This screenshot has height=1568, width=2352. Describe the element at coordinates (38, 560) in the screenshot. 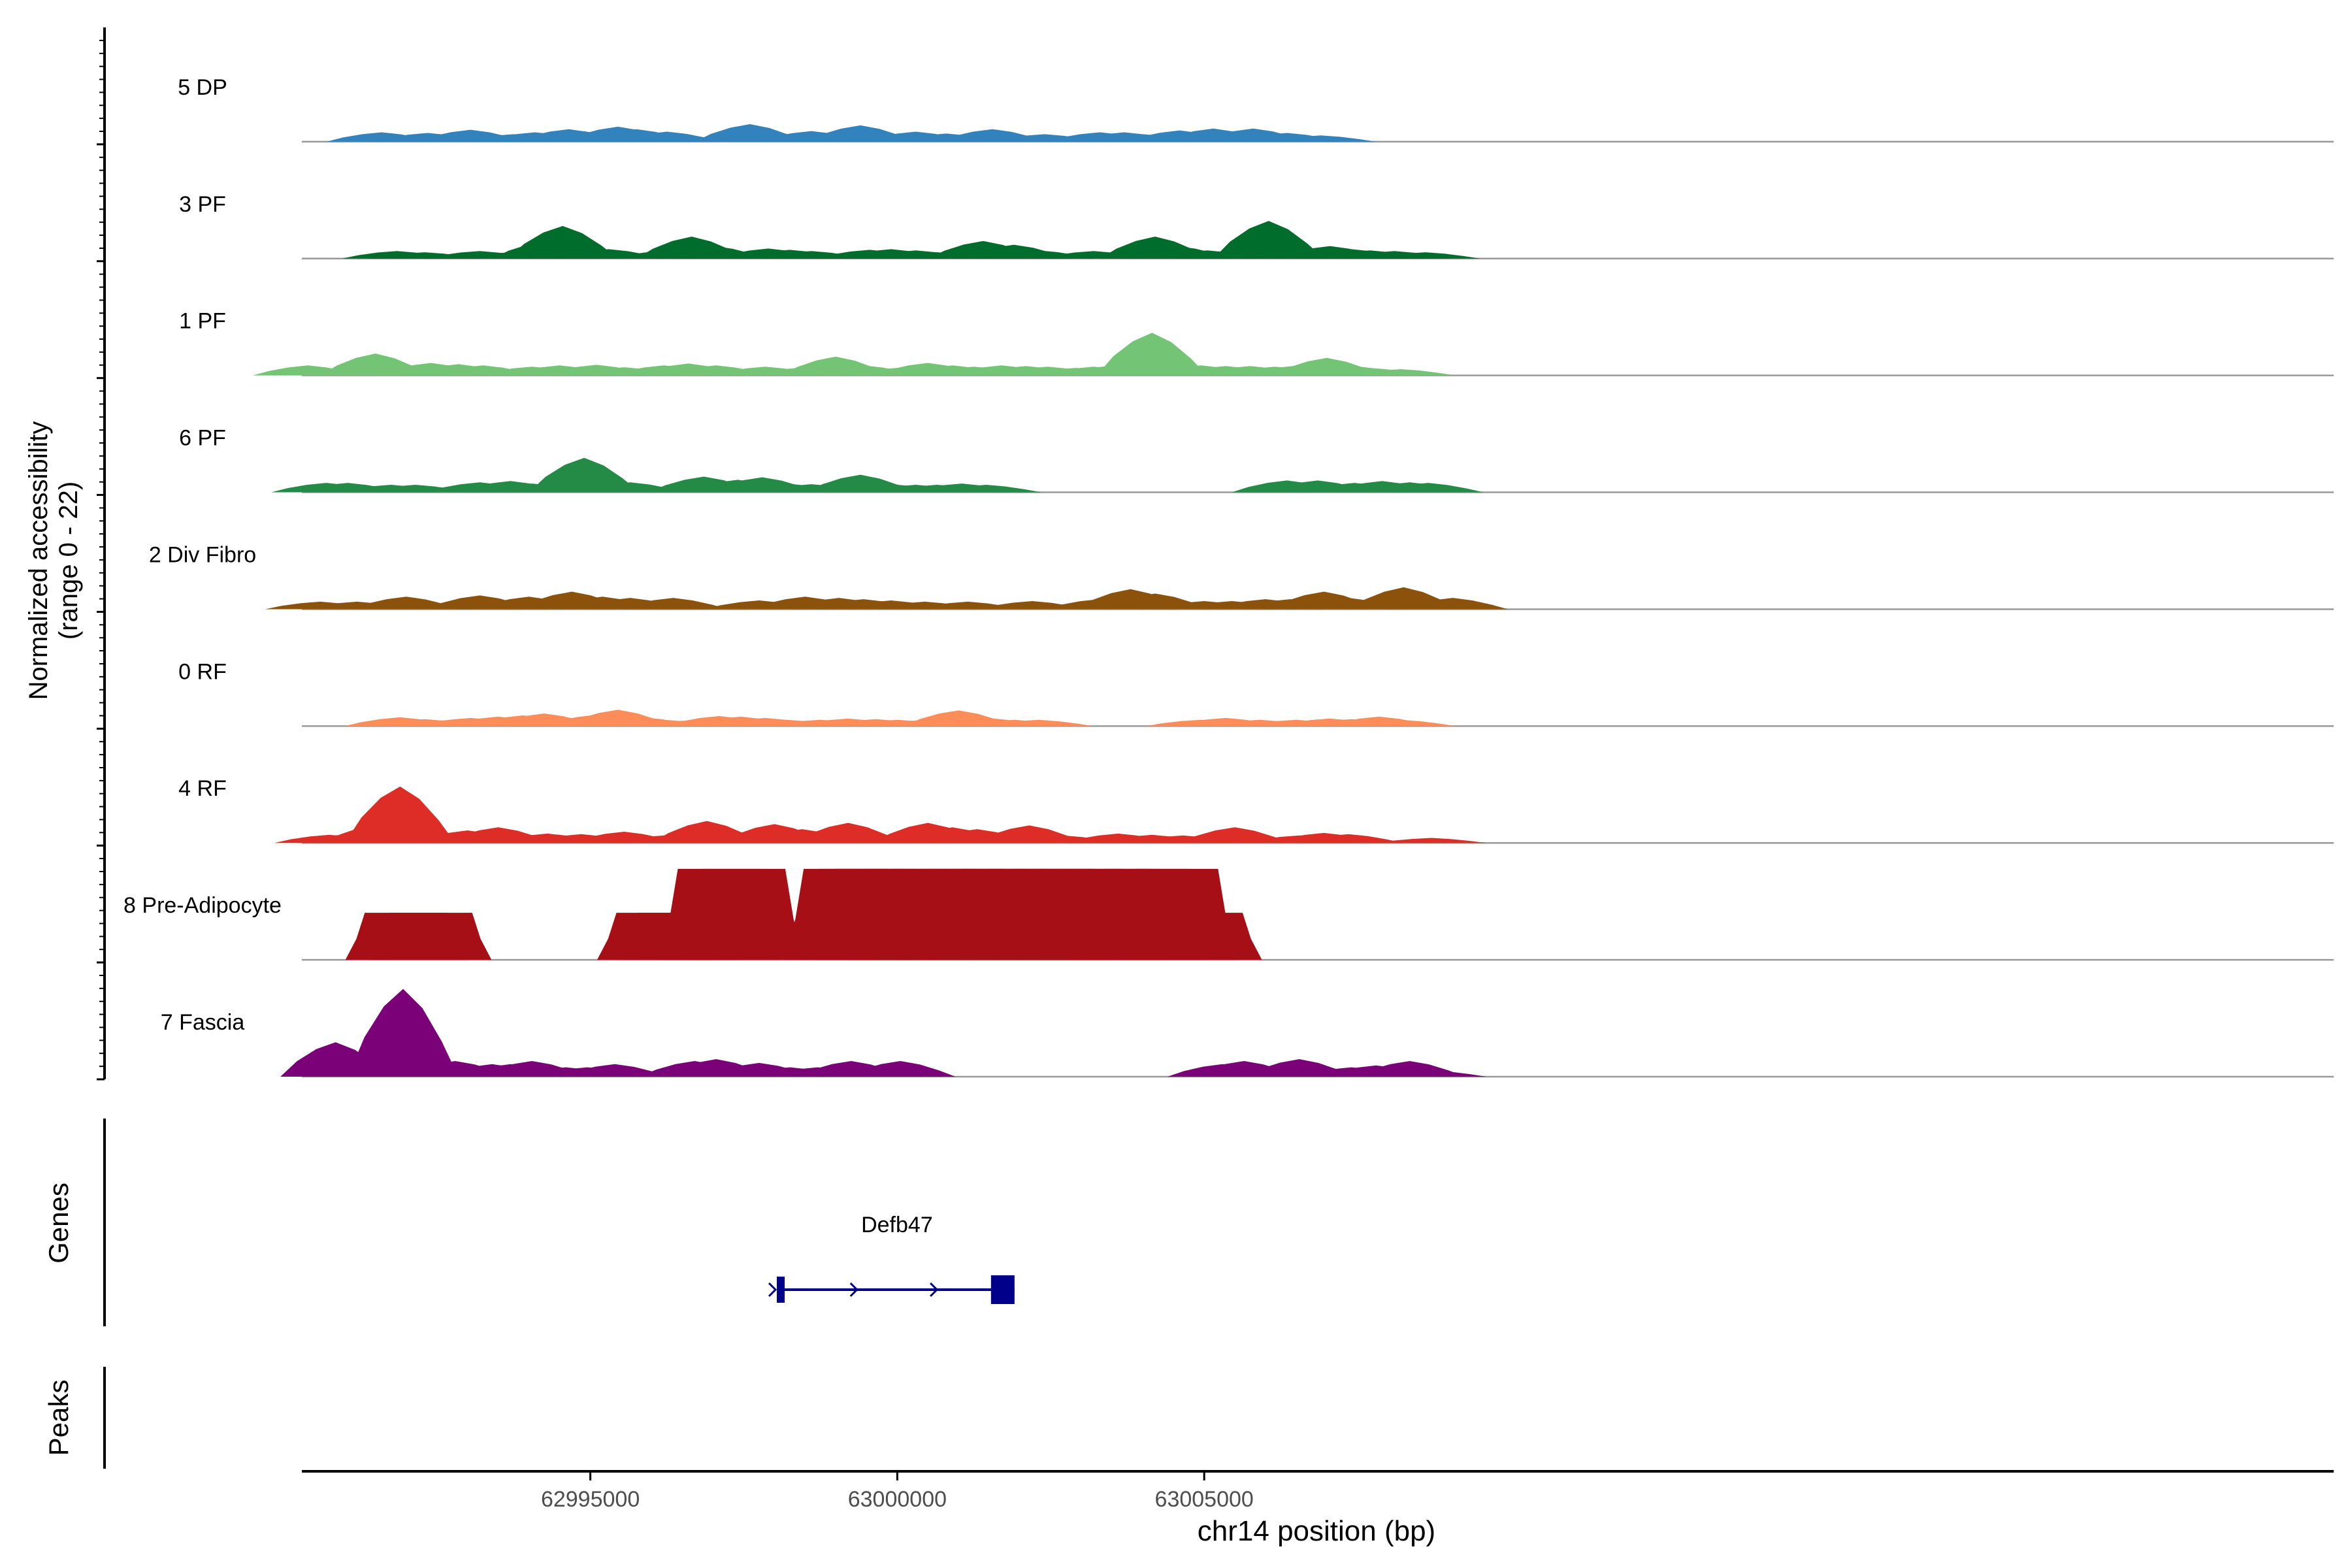

I see `y-axis-label-line1: Normalized accessibility` at that location.